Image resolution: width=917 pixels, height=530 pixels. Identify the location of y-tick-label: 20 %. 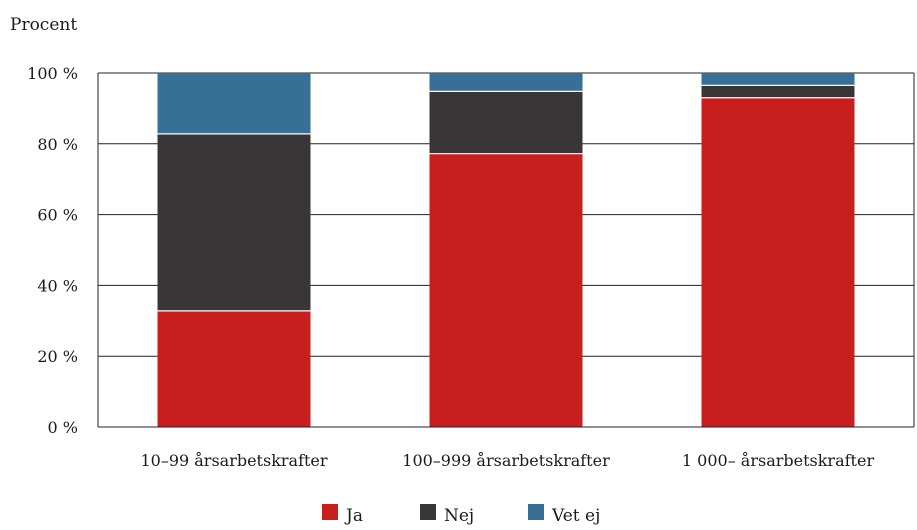
(57, 356).